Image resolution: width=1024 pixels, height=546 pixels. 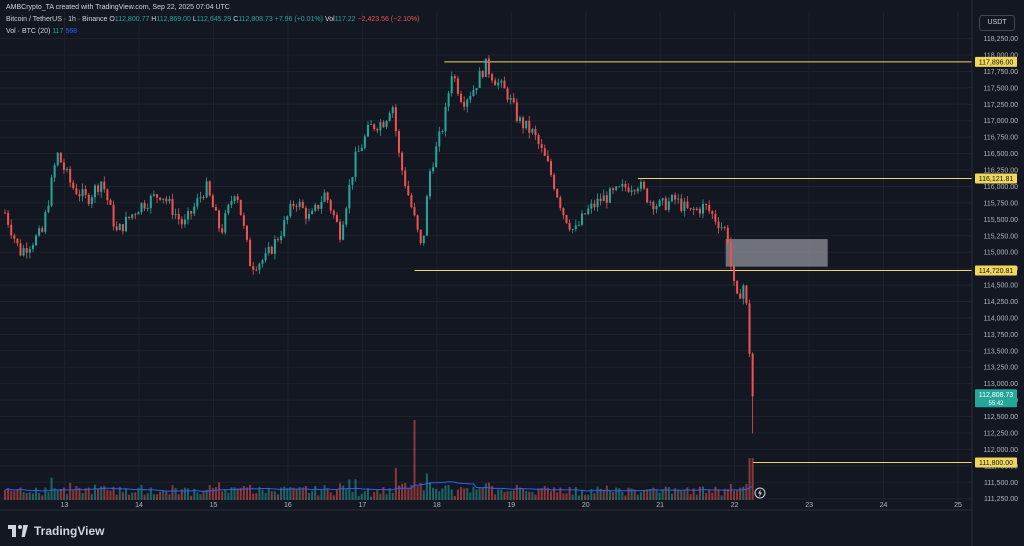 What do you see at coordinates (57, 19) in the screenshot?
I see `symbol-name: Bitcoin / TetherUS · 1h · Binance` at bounding box center [57, 19].